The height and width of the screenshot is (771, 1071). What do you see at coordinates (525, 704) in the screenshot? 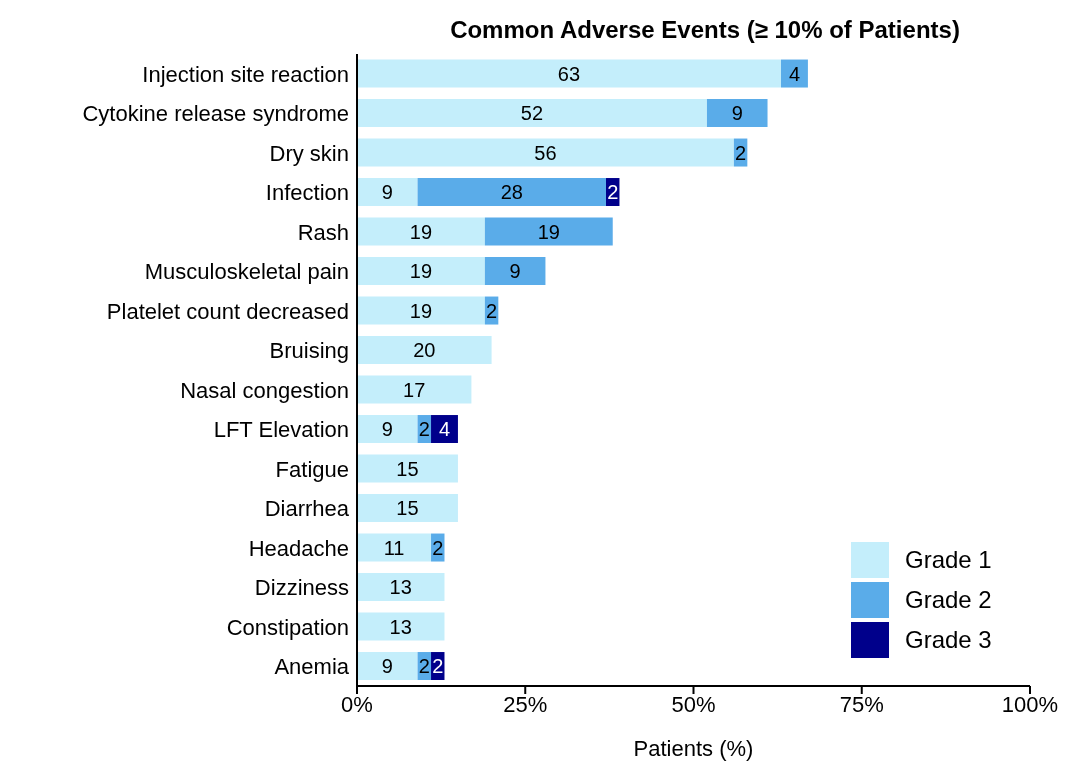
I see `x-tick-label: 25%` at bounding box center [525, 704].